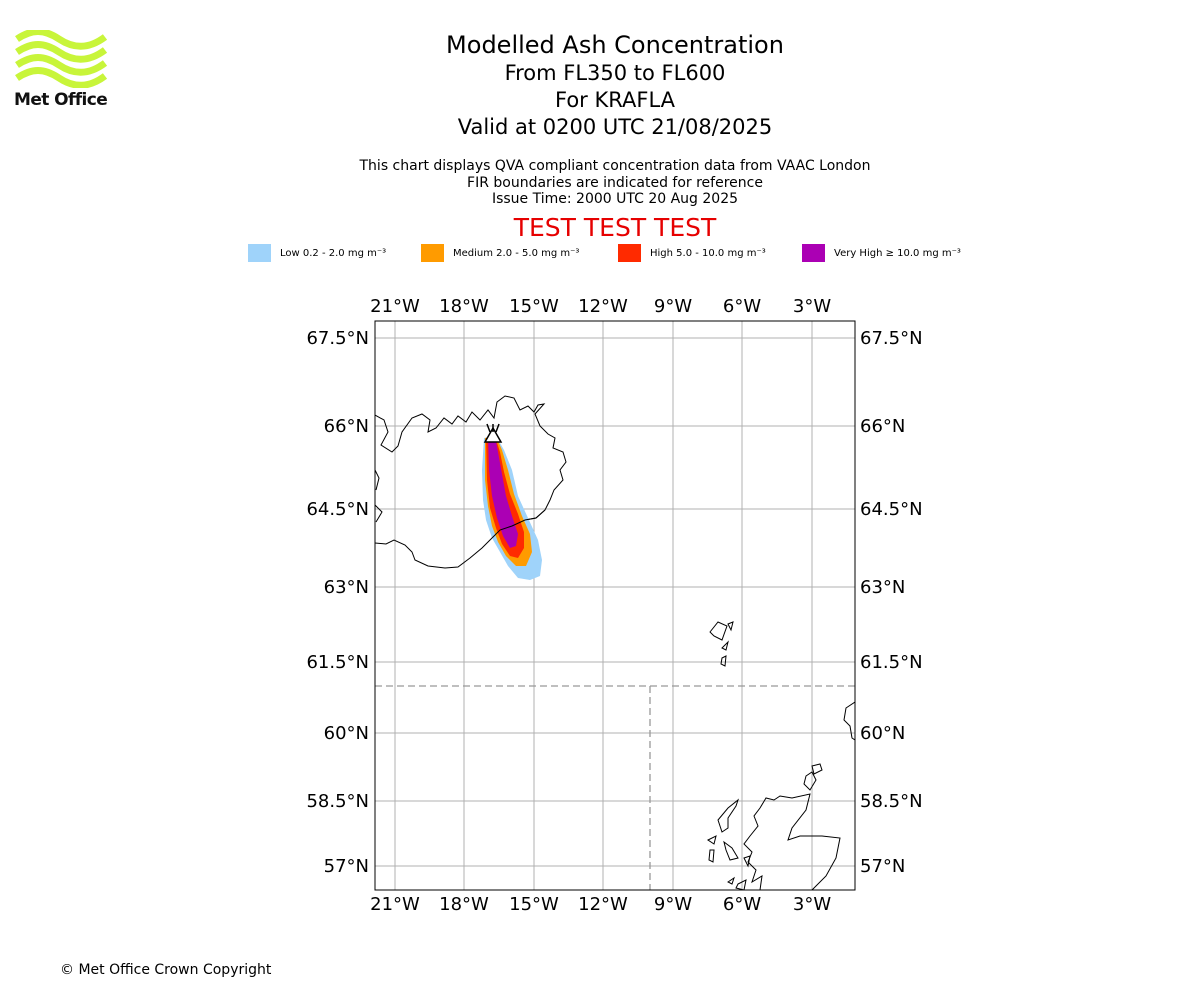 The height and width of the screenshot is (1000, 1200). Describe the element at coordinates (61, 58) in the screenshot. I see `met-office-wave-logo` at that location.